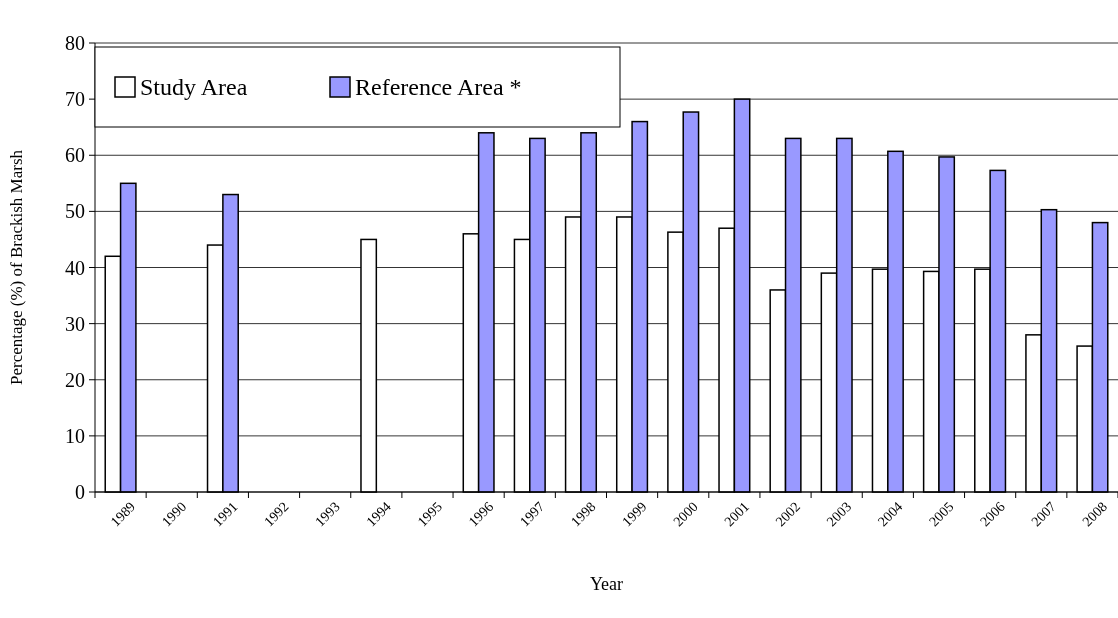 This screenshot has width=1118, height=618. I want to click on y-tick-label: 70, so click(75, 99).